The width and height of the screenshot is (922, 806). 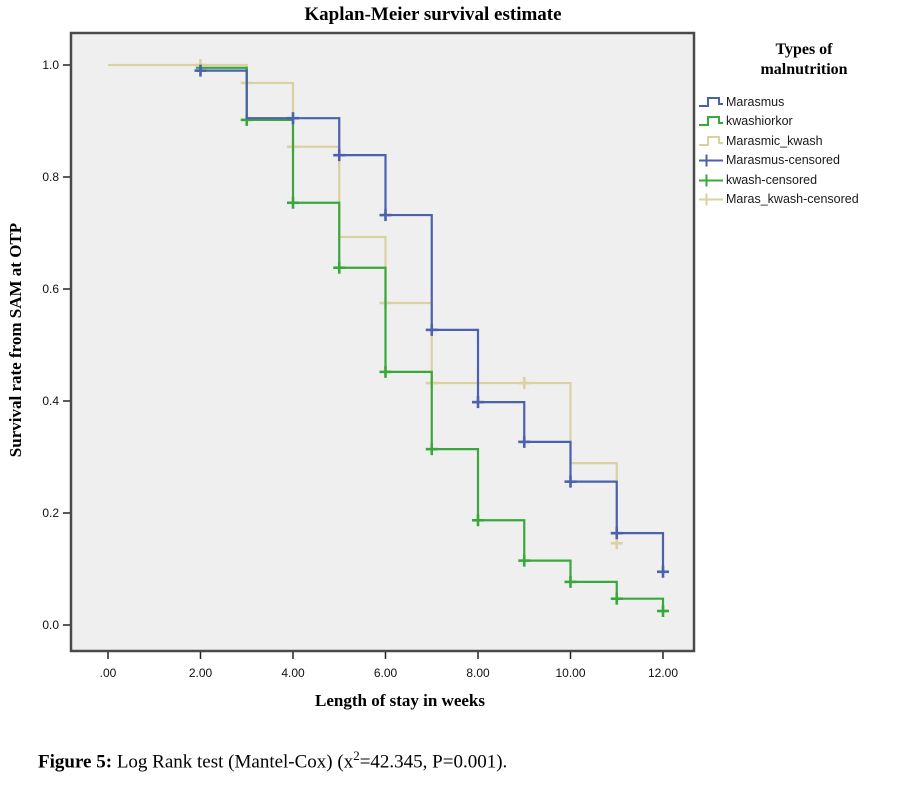 What do you see at coordinates (50, 513) in the screenshot?
I see `y-tick-label: 0.2` at bounding box center [50, 513].